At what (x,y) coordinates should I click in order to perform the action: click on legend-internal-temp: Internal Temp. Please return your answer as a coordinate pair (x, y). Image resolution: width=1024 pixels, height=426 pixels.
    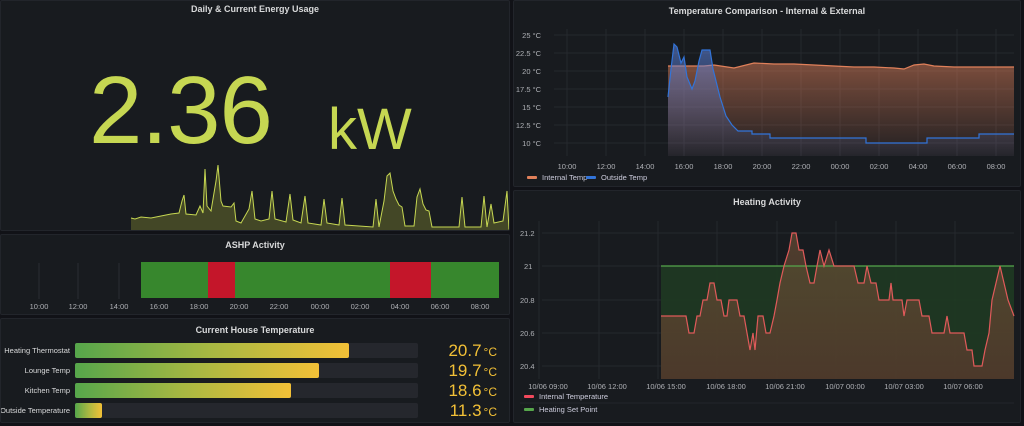
    Looking at the image, I should click on (557, 177).